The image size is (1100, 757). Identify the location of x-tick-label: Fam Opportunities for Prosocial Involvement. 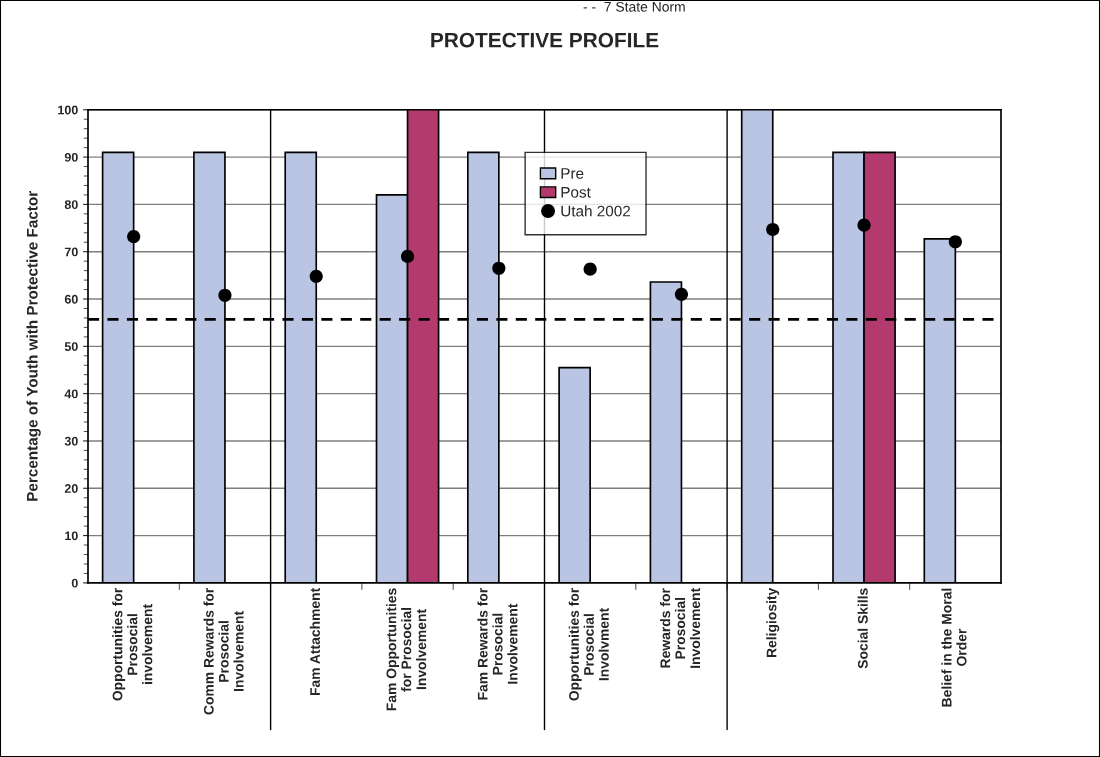
(406, 649).